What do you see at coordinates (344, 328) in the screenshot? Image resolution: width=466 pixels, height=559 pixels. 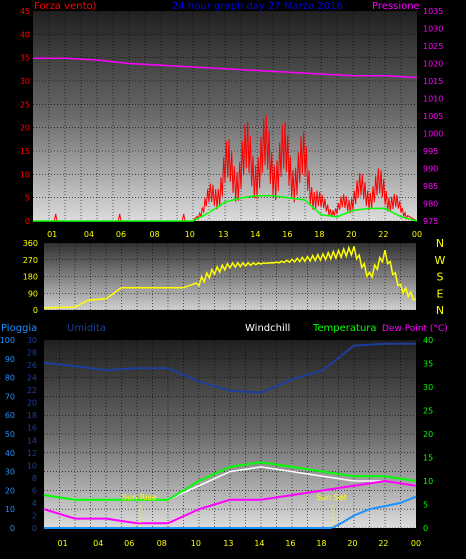 I see `temperatura-label: Temperatura` at bounding box center [344, 328].